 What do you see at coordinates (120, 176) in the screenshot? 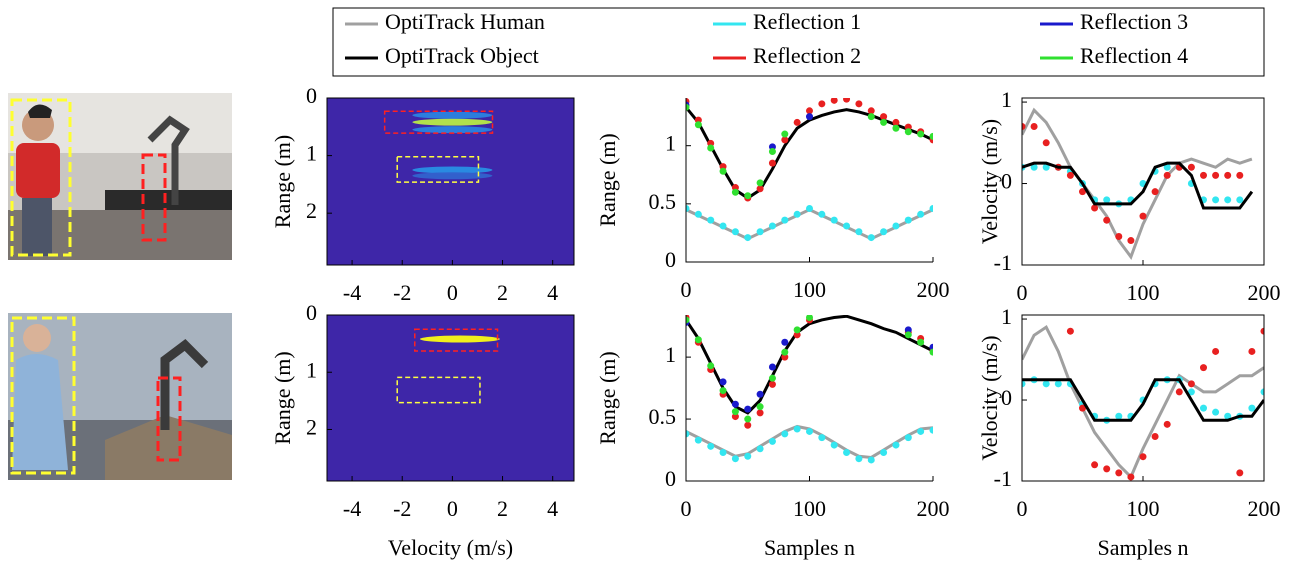
I see `photo-real` at bounding box center [120, 176].